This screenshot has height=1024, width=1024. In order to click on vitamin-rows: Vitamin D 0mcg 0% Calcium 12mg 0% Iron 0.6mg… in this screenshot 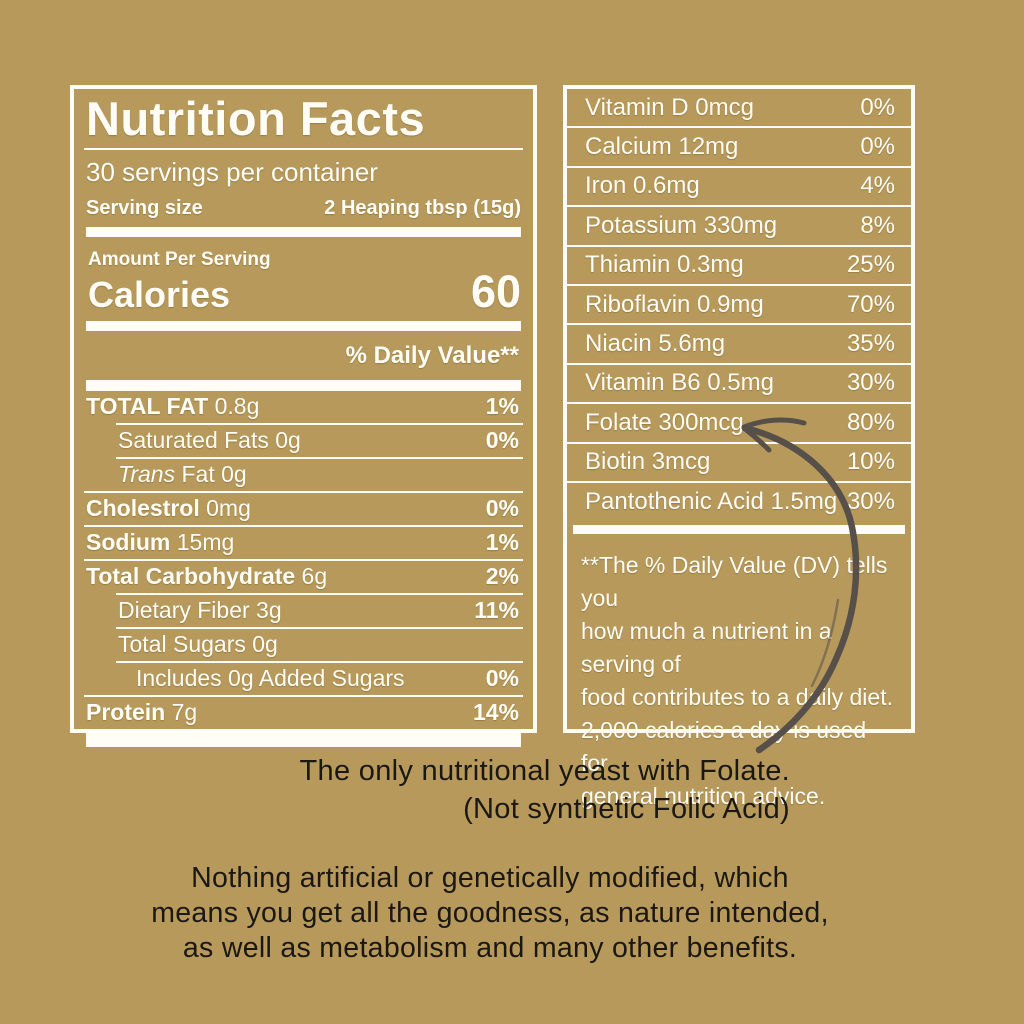, I will do `click(739, 304)`.